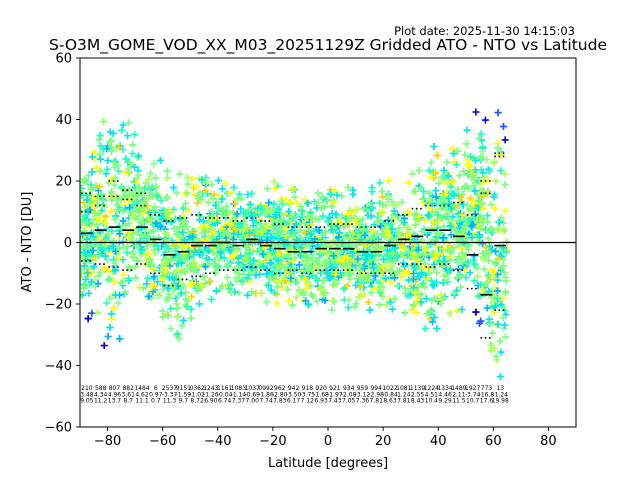 The width and height of the screenshot is (640, 480). Describe the element at coordinates (238, 388) in the screenshot. I see `bin-count-label: 1083` at that location.